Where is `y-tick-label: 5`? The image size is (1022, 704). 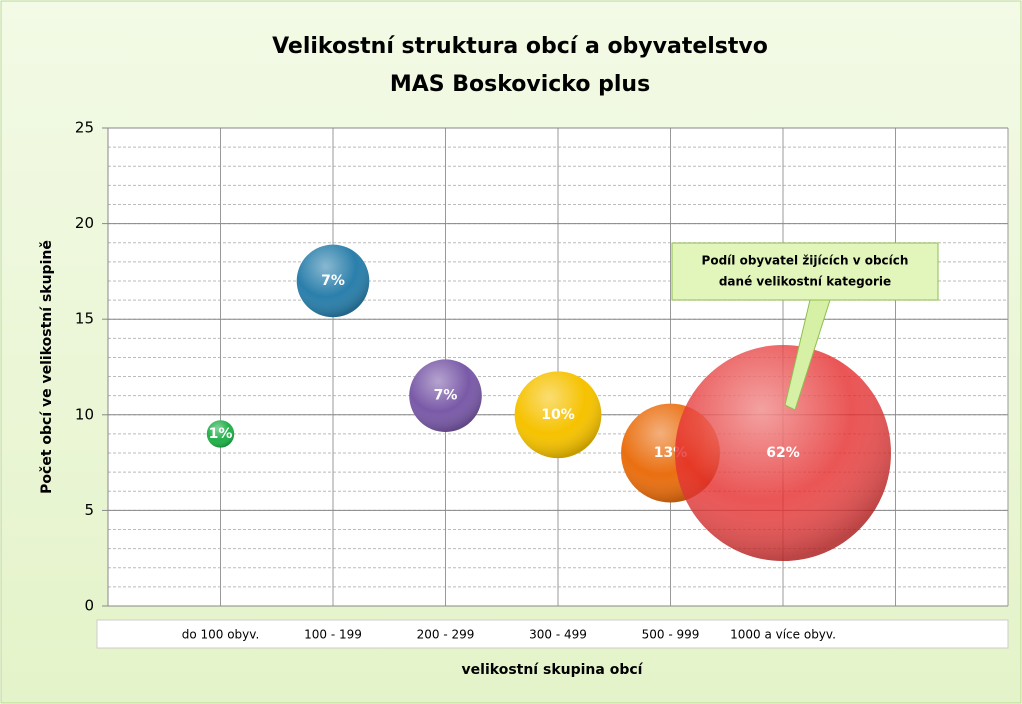
y-tick-label: 5 is located at coordinates (89, 510).